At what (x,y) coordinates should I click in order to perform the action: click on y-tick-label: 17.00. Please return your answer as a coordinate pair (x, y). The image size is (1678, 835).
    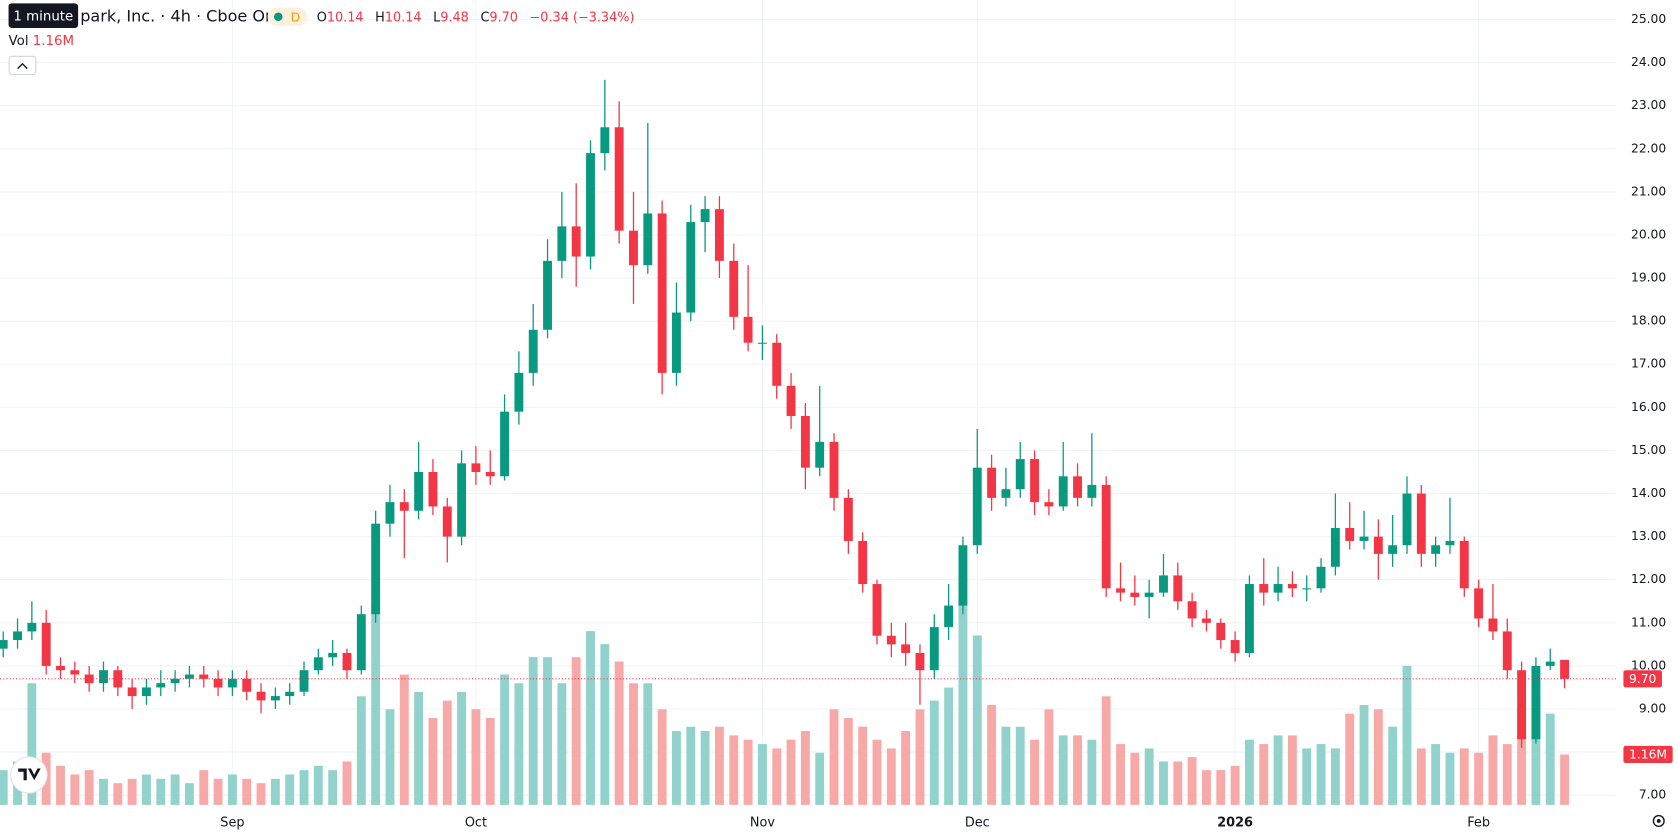
    Looking at the image, I should click on (1648, 364).